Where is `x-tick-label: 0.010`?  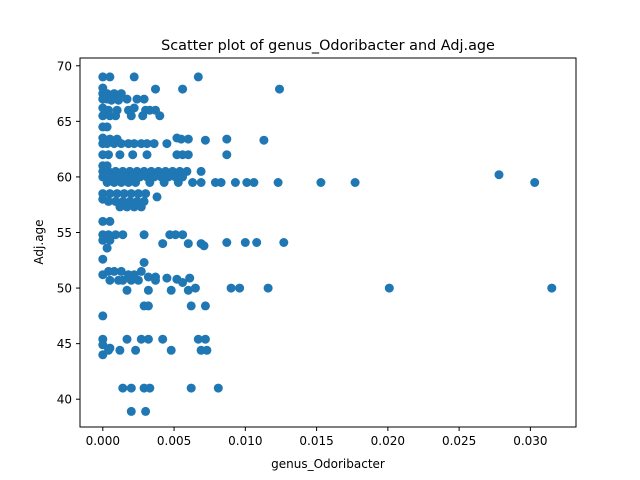
x-tick-label: 0.010 is located at coordinates (245, 441).